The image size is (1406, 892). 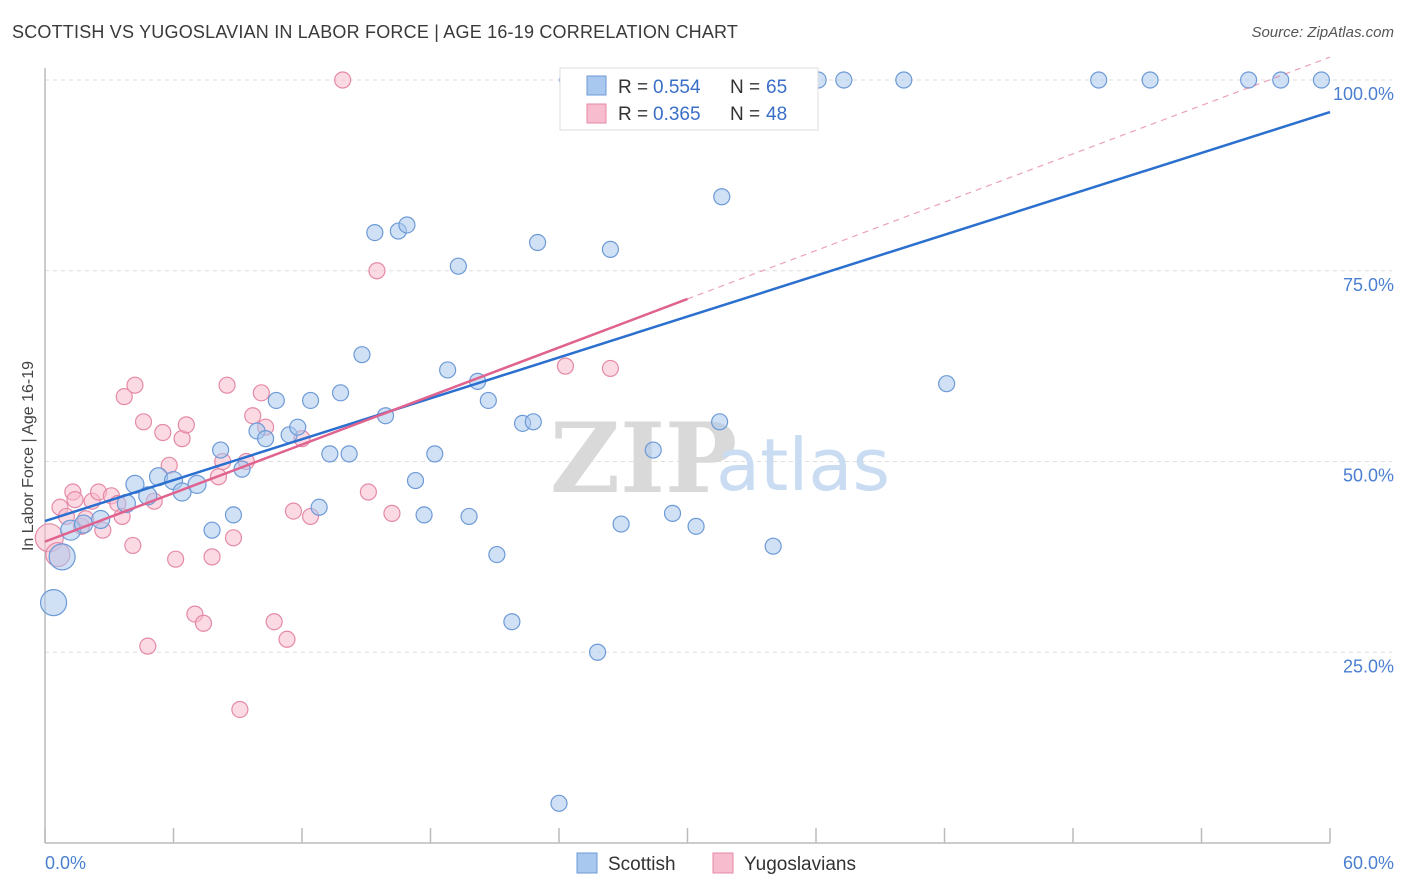 I want to click on y-tick-label: 75.0%, so click(x=1368, y=285).